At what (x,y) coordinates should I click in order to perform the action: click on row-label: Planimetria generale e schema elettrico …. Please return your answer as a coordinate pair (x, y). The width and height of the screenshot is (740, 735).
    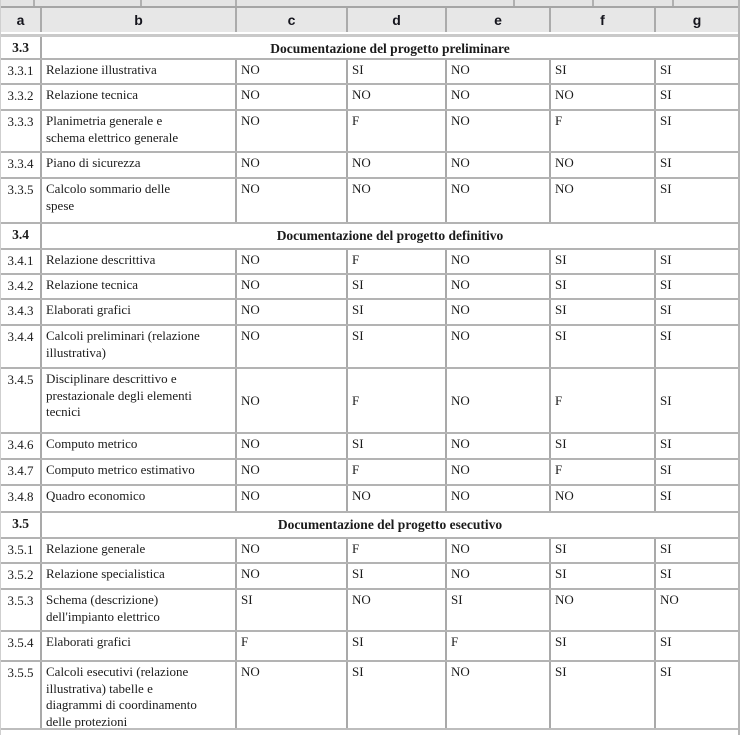
    Looking at the image, I should click on (138, 131).